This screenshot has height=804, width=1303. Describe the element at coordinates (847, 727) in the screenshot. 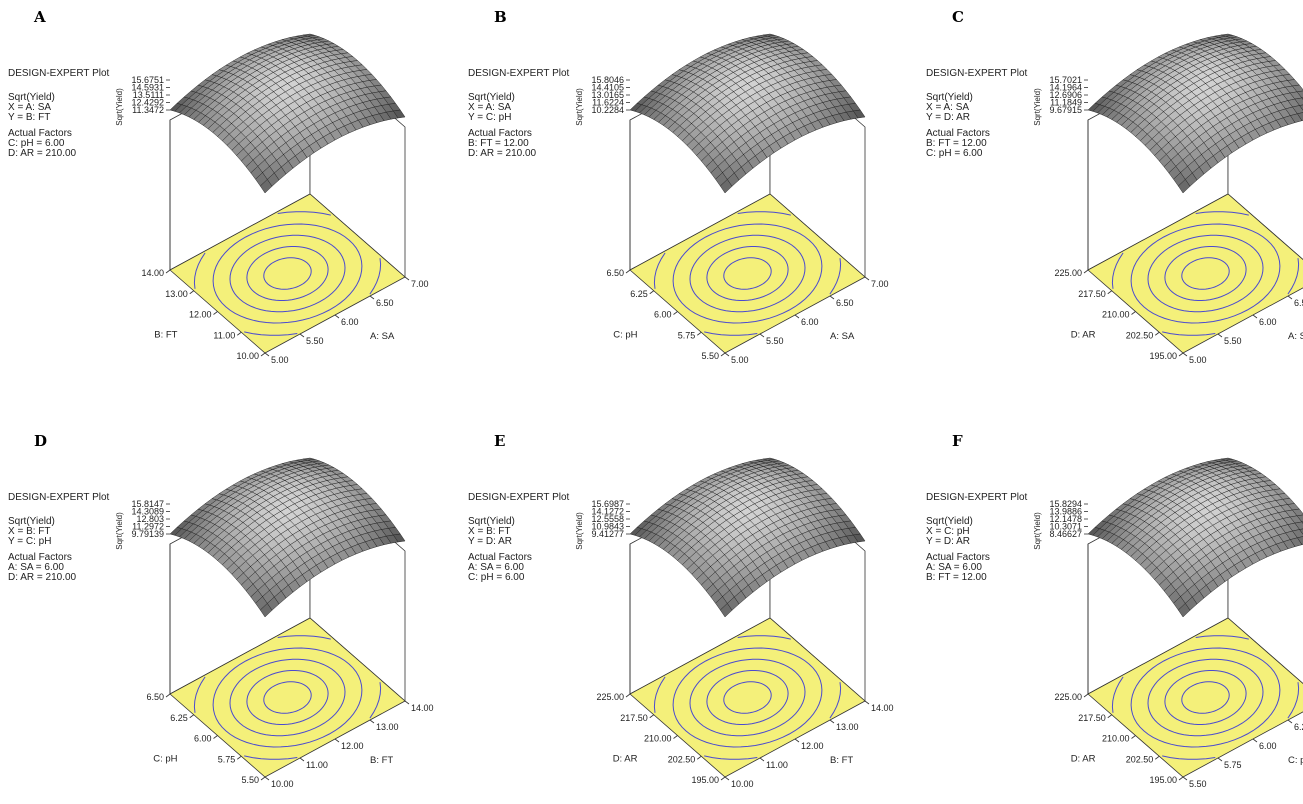

I see `x-tick-label: 13.00` at that location.